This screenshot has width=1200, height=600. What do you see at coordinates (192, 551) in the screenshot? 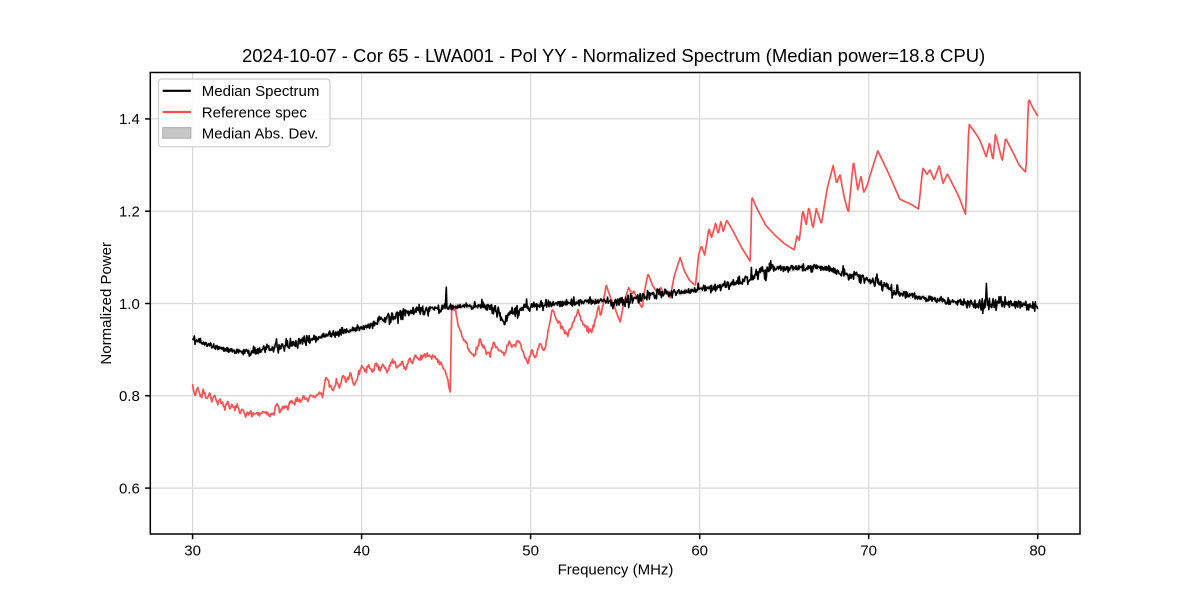
I see `svg-text: 30` at bounding box center [192, 551].